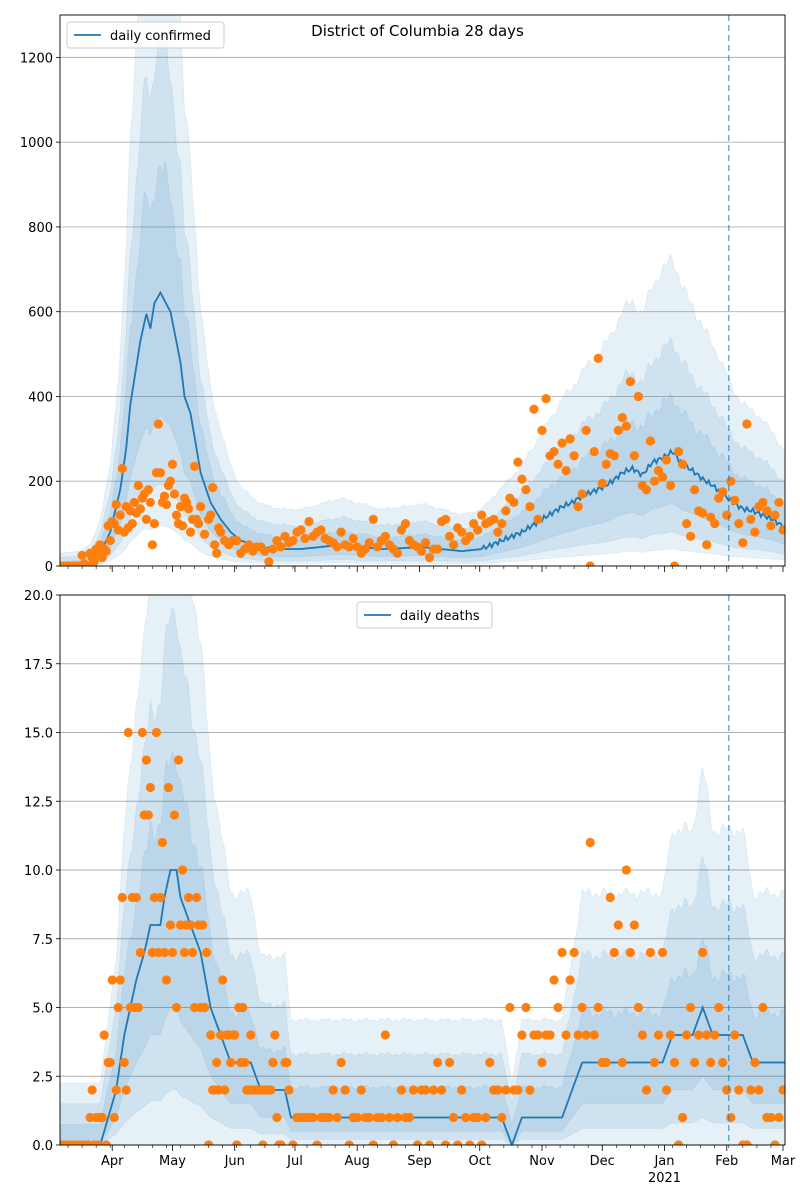  I want to click on x-year-label: 2021, so click(664, 1178).